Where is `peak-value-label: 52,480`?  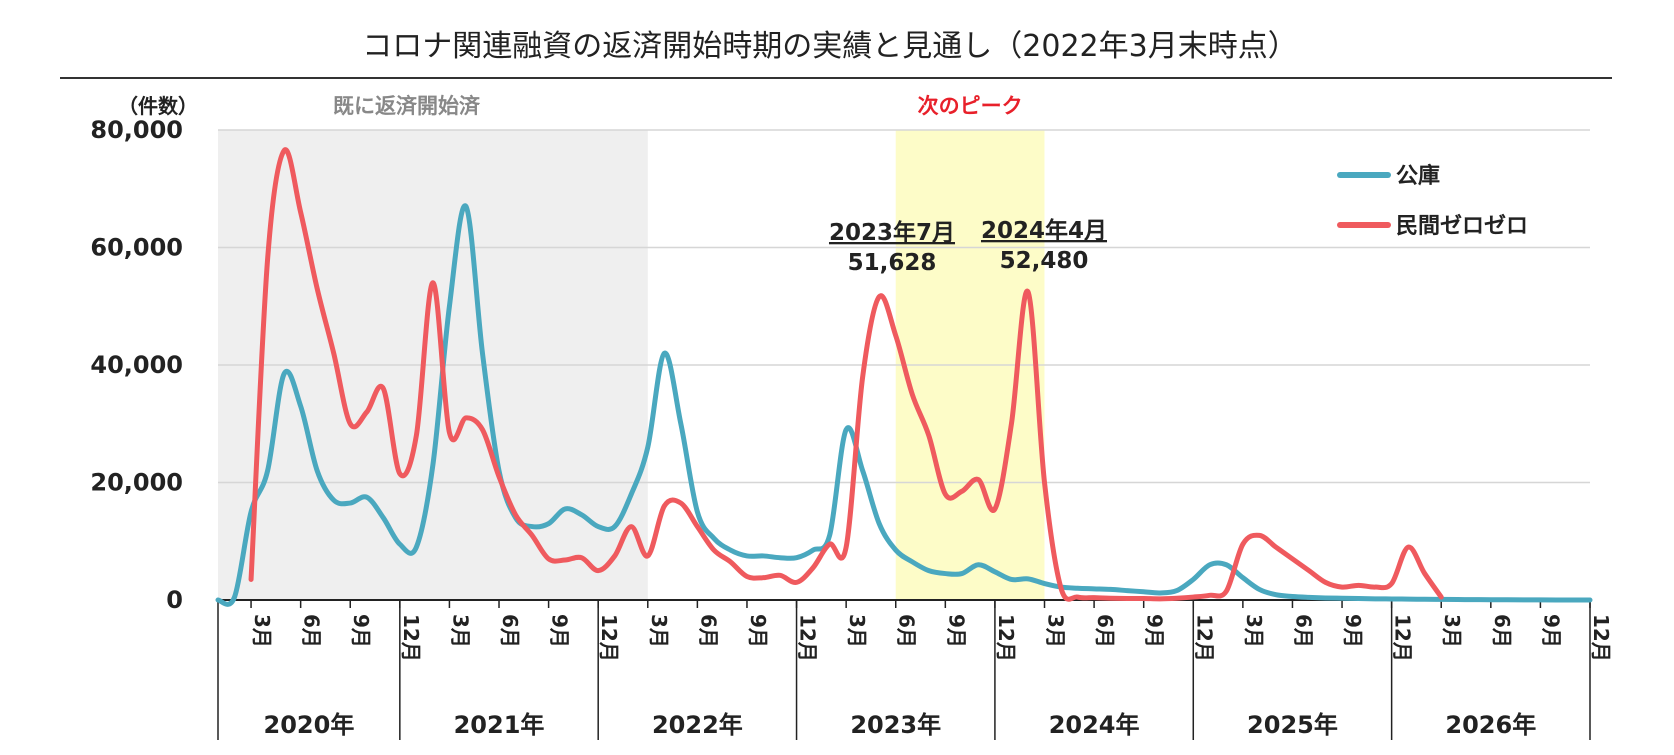
peak-value-label: 52,480 is located at coordinates (1044, 261).